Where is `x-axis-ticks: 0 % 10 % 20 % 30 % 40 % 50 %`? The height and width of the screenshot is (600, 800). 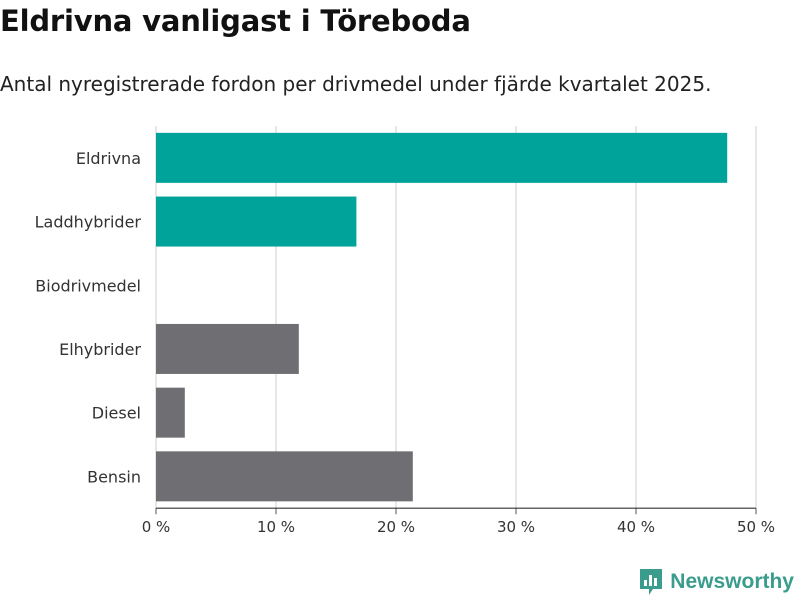
x-axis-ticks: 0 % 10 % 20 % 30 % 40 % 50 % is located at coordinates (458, 521).